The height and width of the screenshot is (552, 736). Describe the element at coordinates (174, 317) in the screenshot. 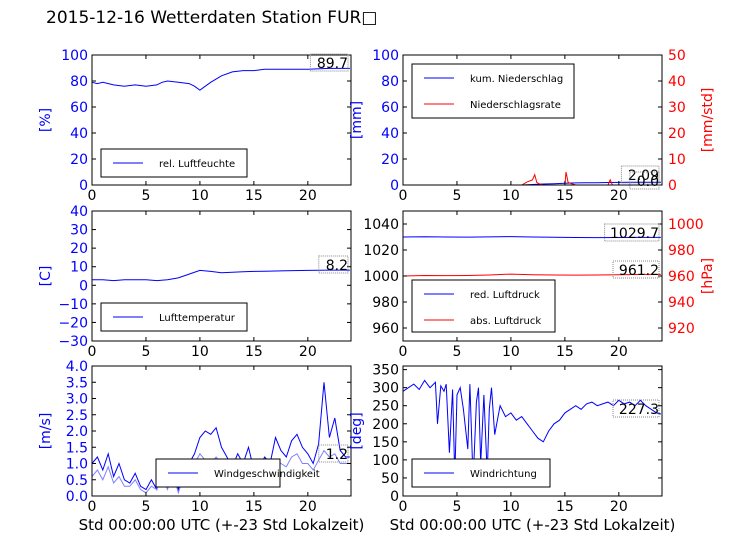

I see `legend: Lufttemperatur` at that location.